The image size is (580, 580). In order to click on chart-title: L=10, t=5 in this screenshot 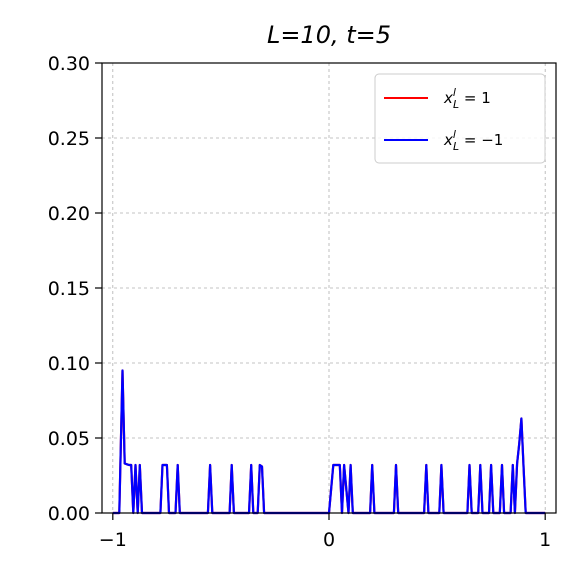, I will do `click(329, 35)`.